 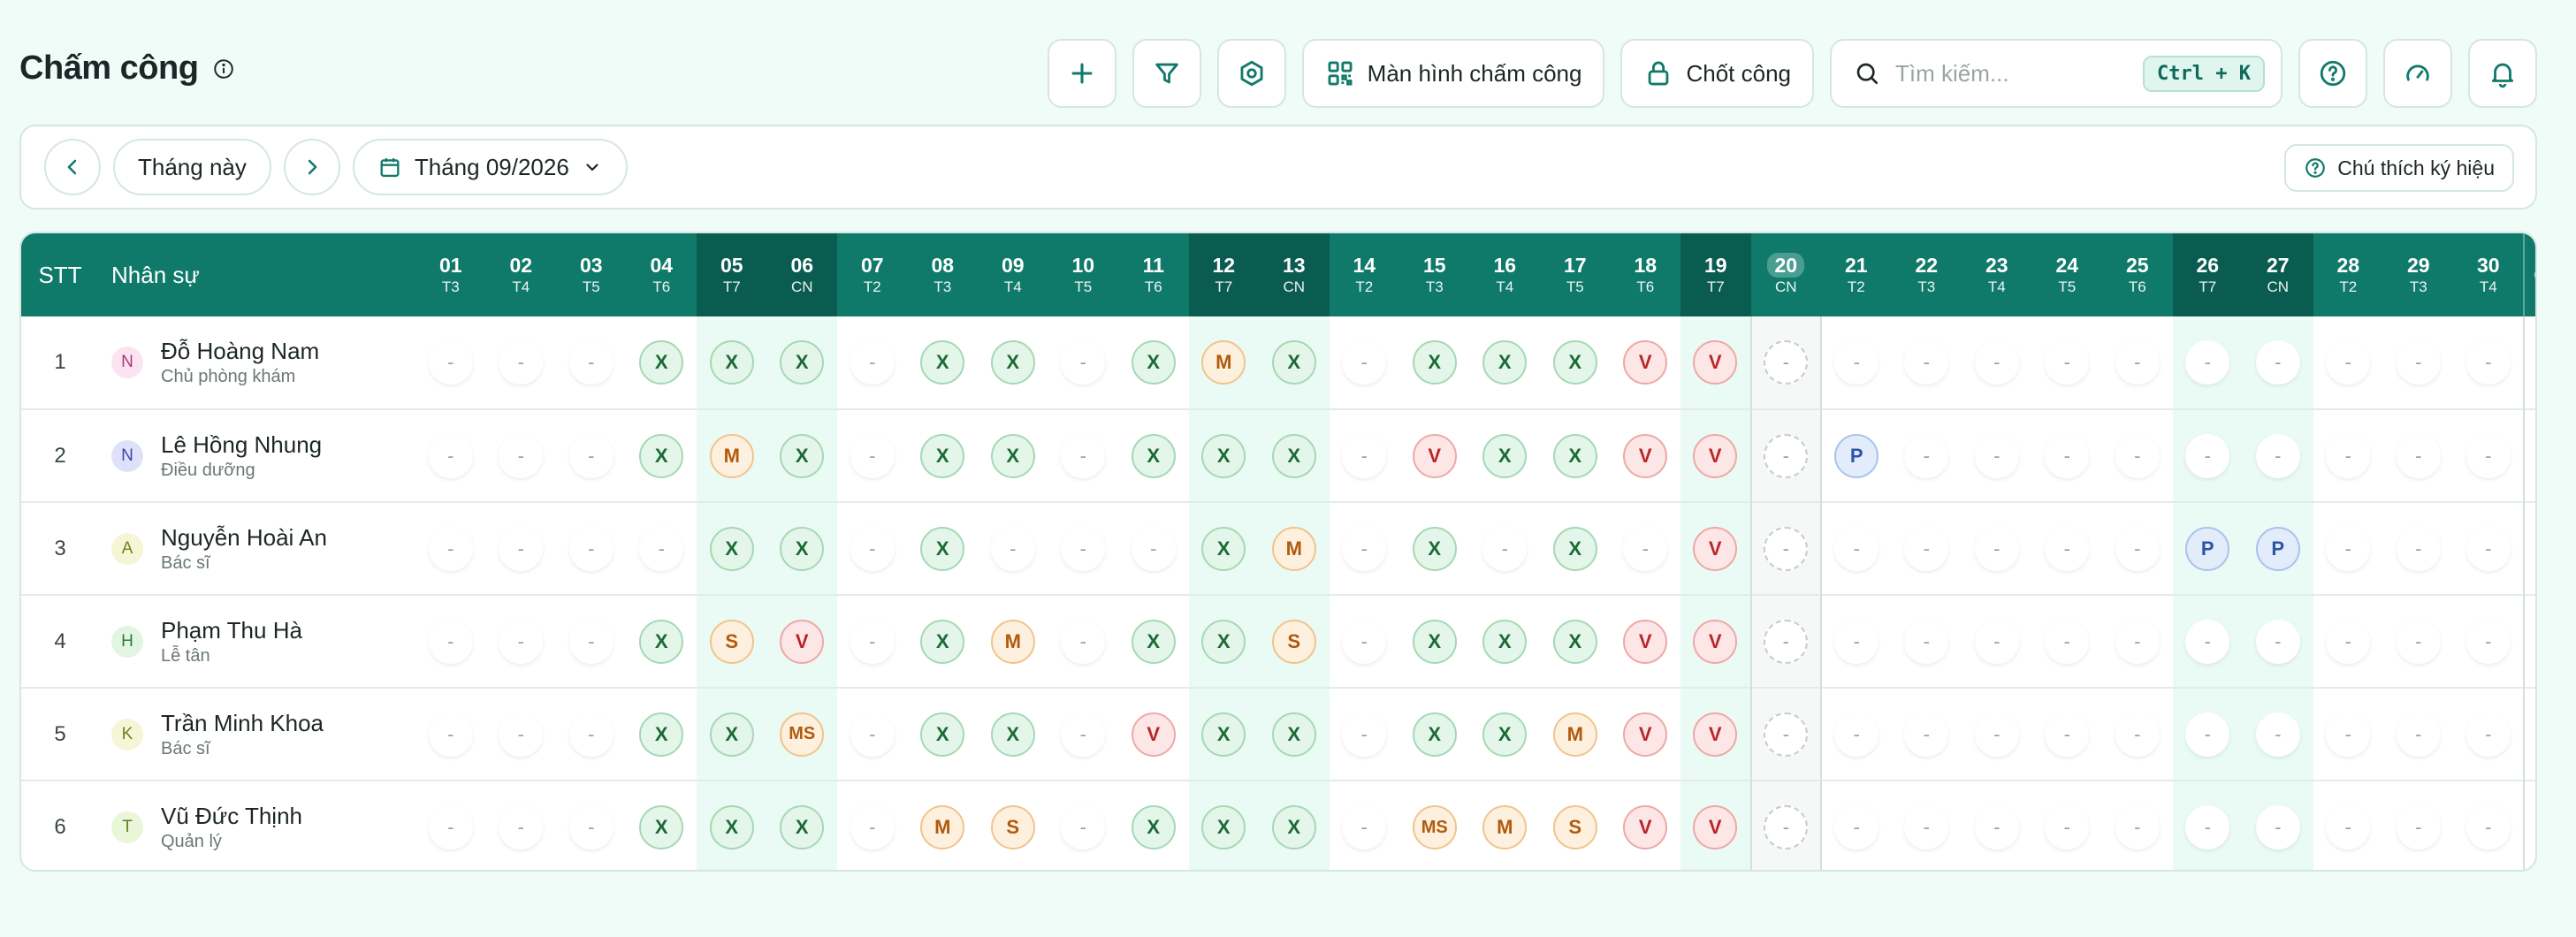 I want to click on day-cell: S, so click(x=1575, y=825).